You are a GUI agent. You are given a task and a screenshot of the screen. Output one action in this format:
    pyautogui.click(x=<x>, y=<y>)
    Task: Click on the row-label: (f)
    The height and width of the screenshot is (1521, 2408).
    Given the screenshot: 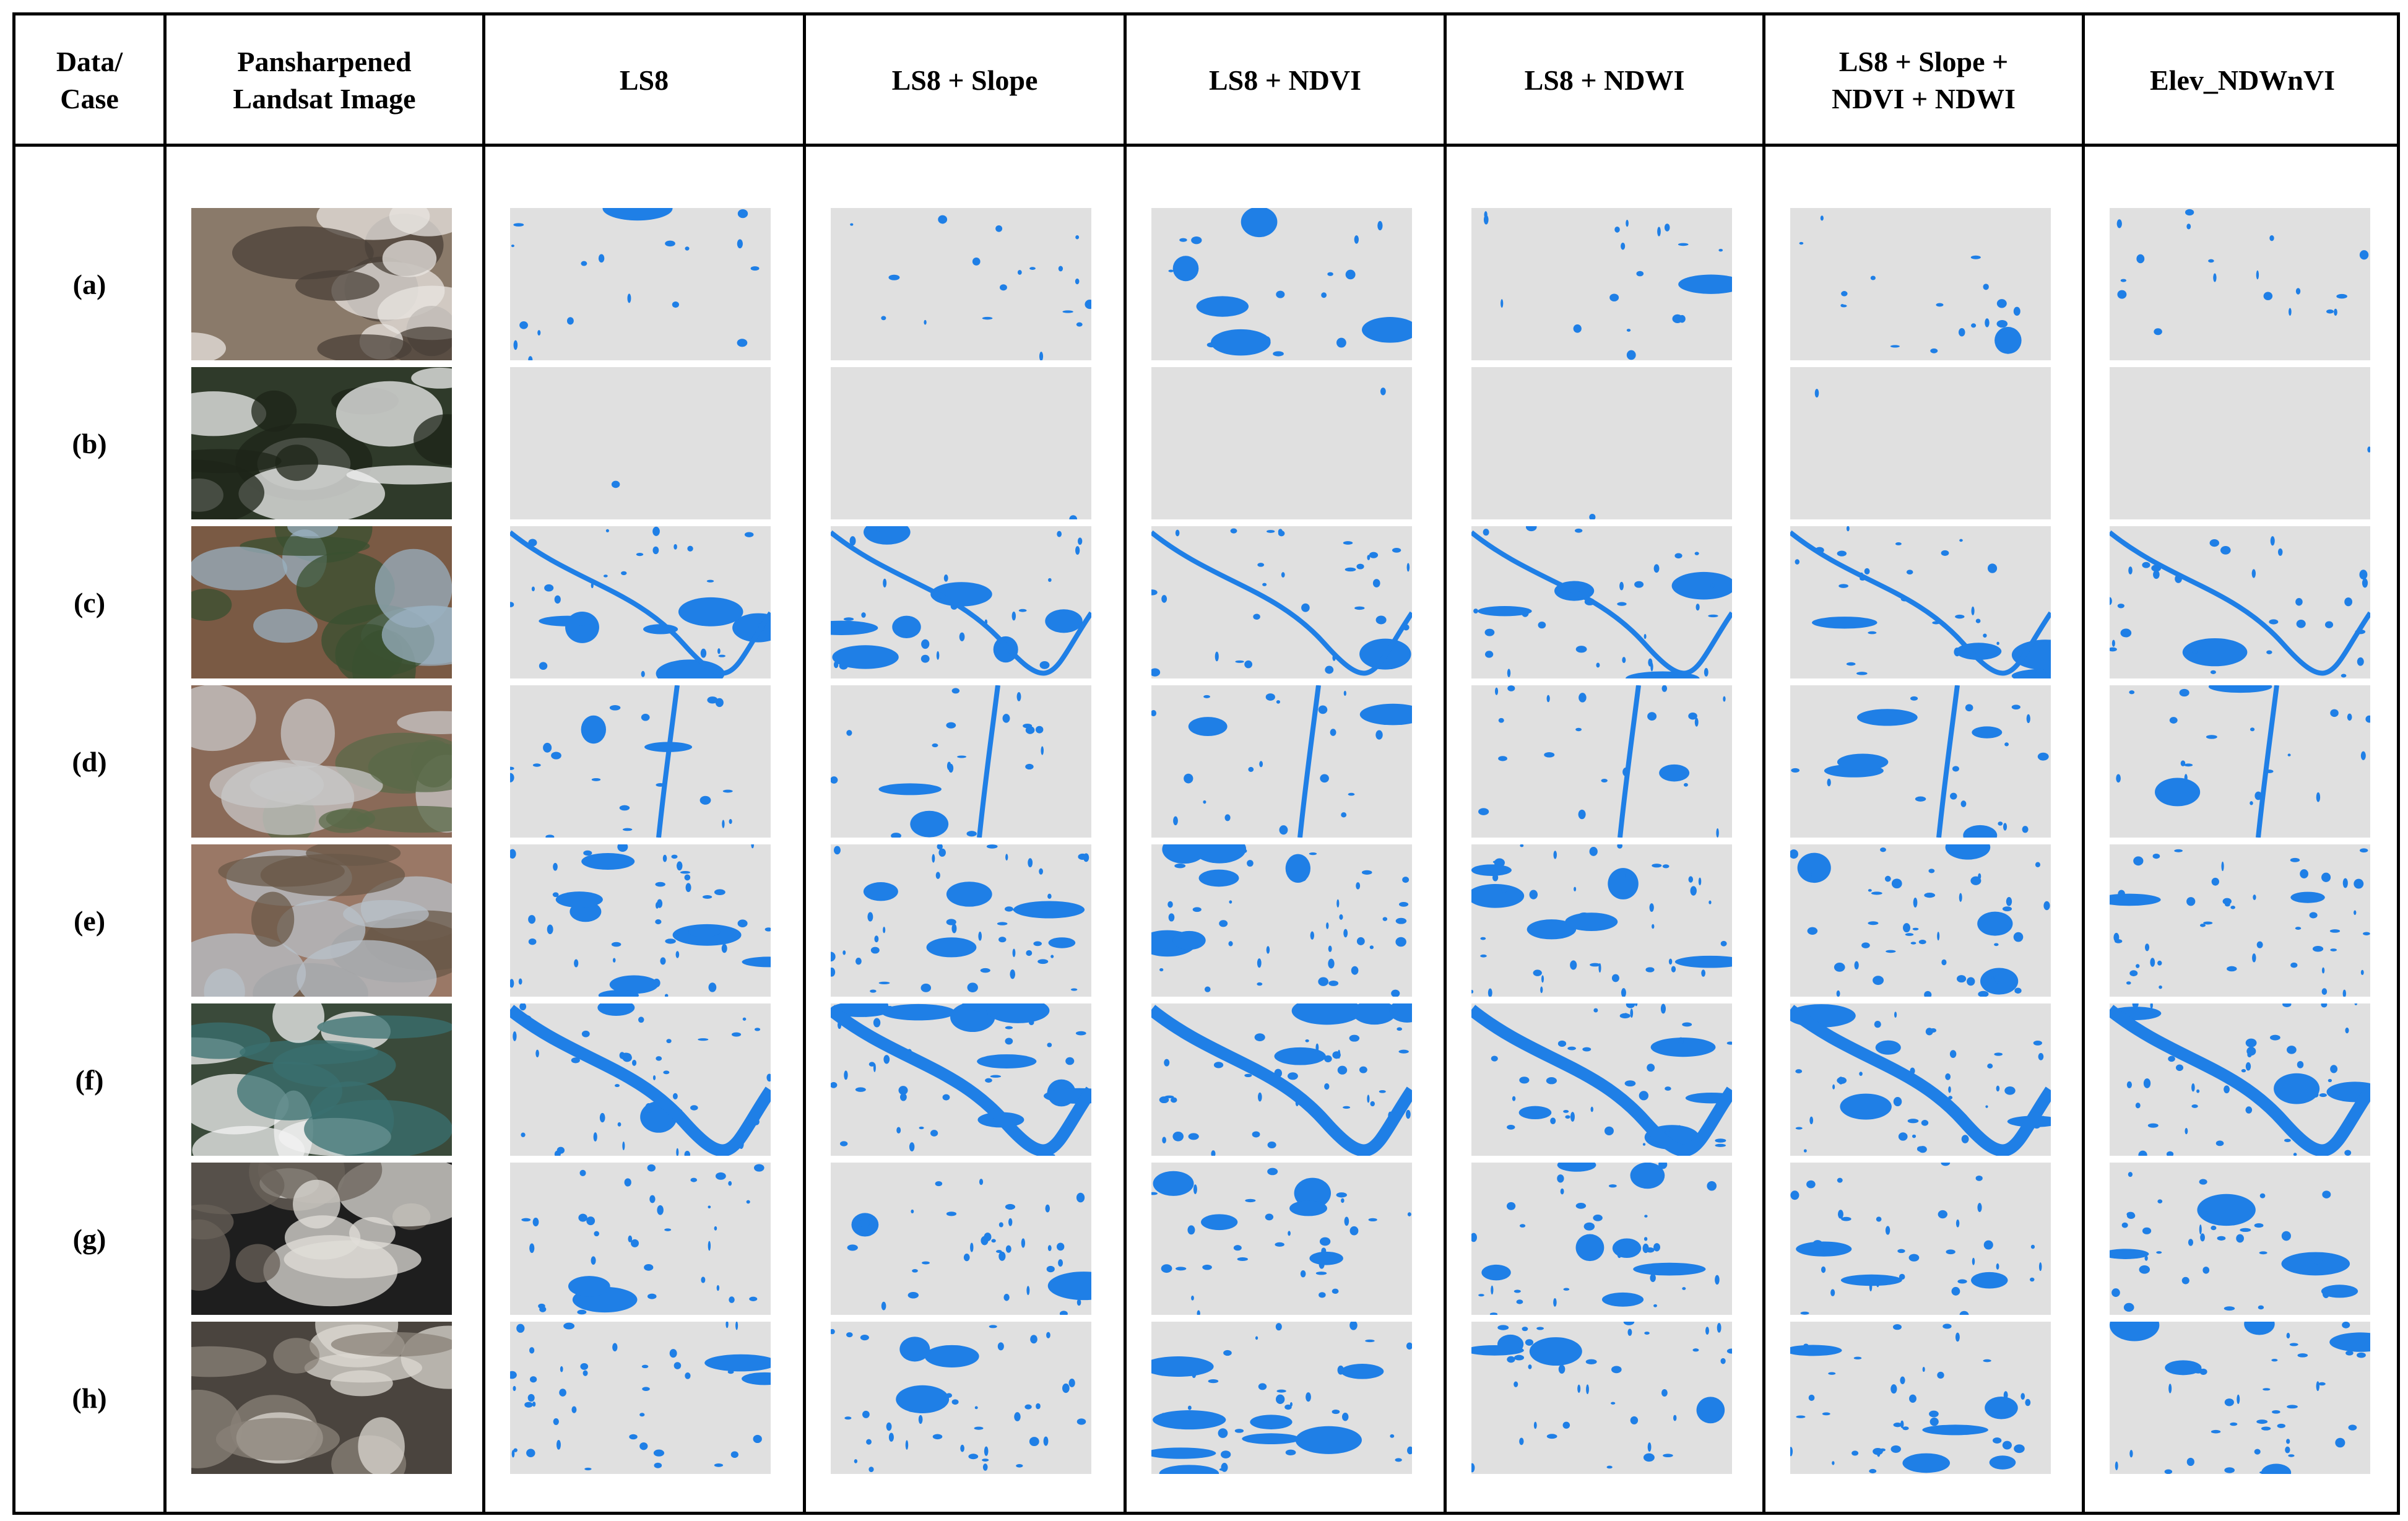 What is the action you would take?
    pyautogui.click(x=89, y=1080)
    